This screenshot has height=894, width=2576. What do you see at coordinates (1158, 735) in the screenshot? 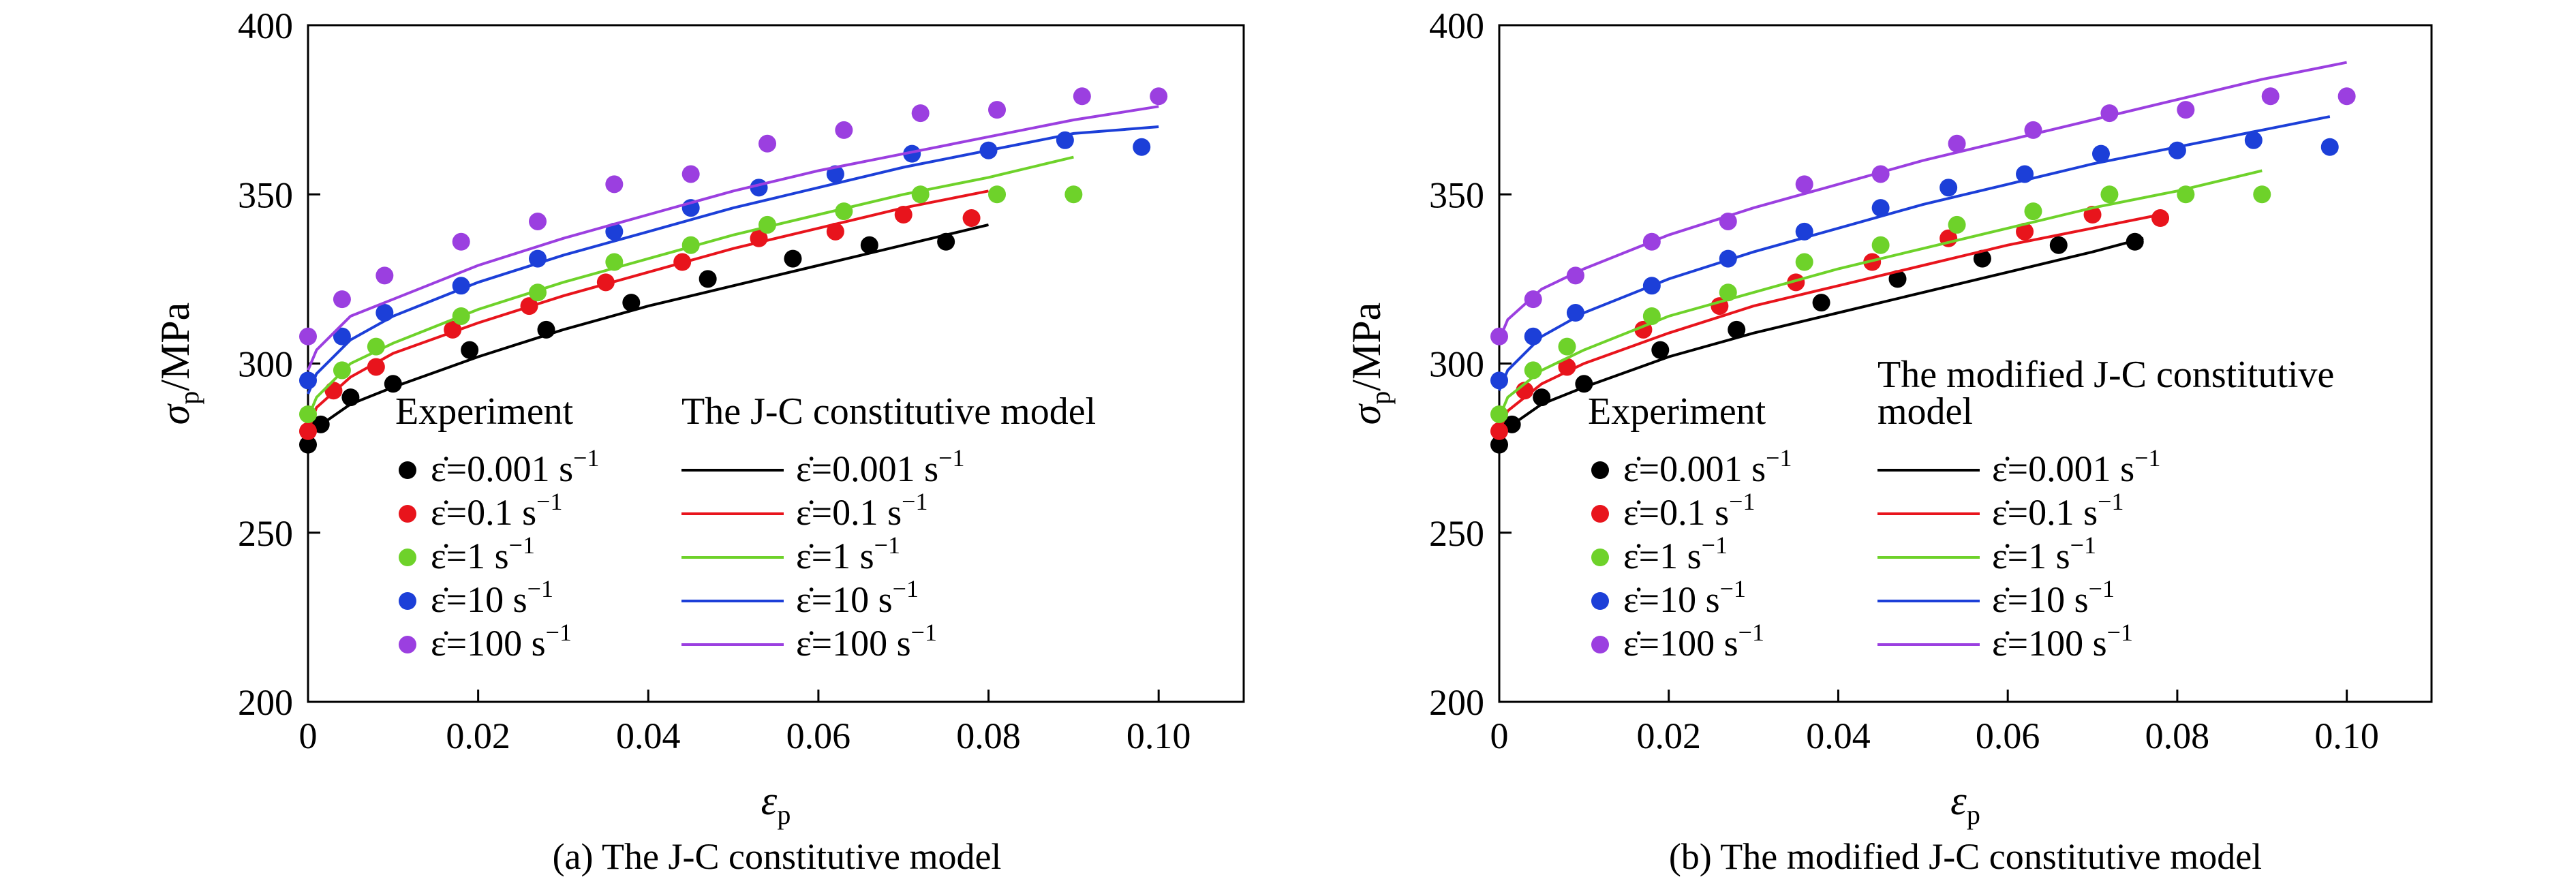
I see `x-tick-label: 0.10` at bounding box center [1158, 735].